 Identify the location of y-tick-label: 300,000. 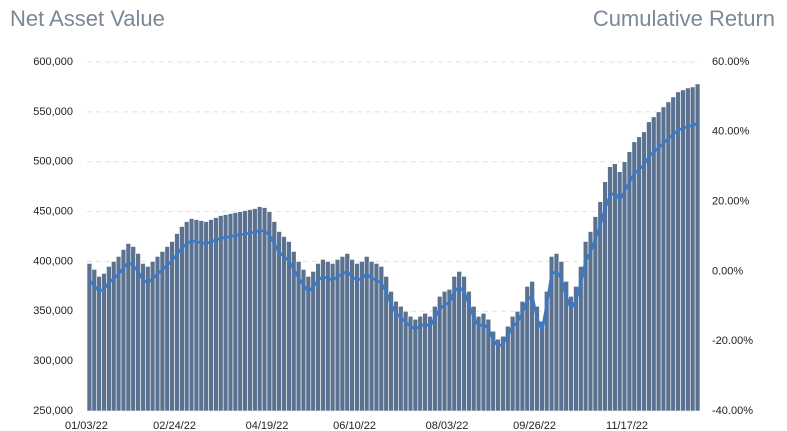
(53, 361).